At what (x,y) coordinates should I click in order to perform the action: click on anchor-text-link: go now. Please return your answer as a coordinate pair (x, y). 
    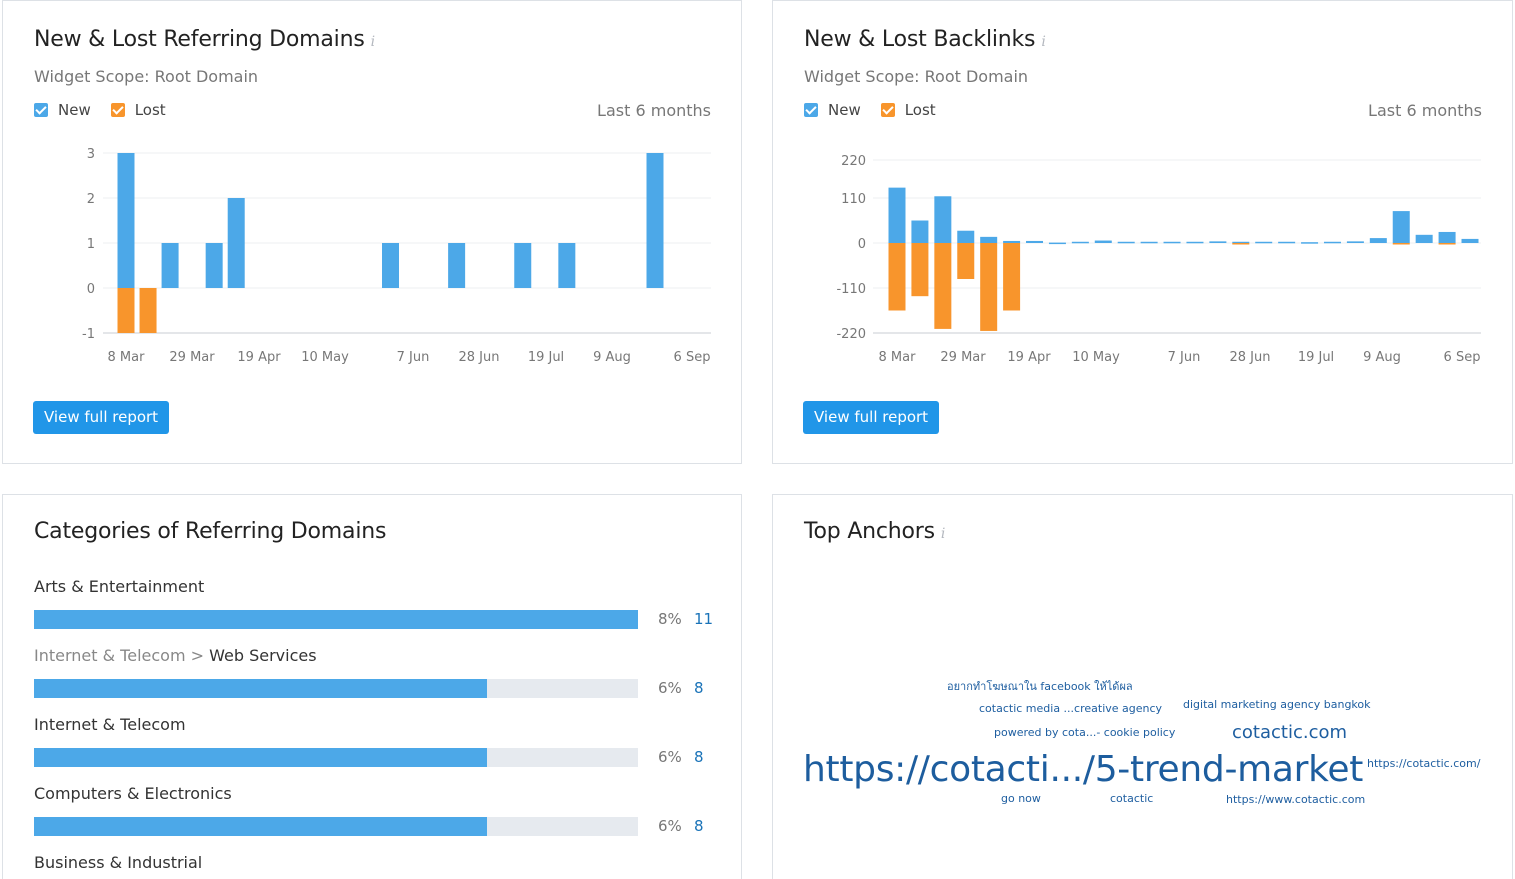
    Looking at the image, I should click on (1021, 798).